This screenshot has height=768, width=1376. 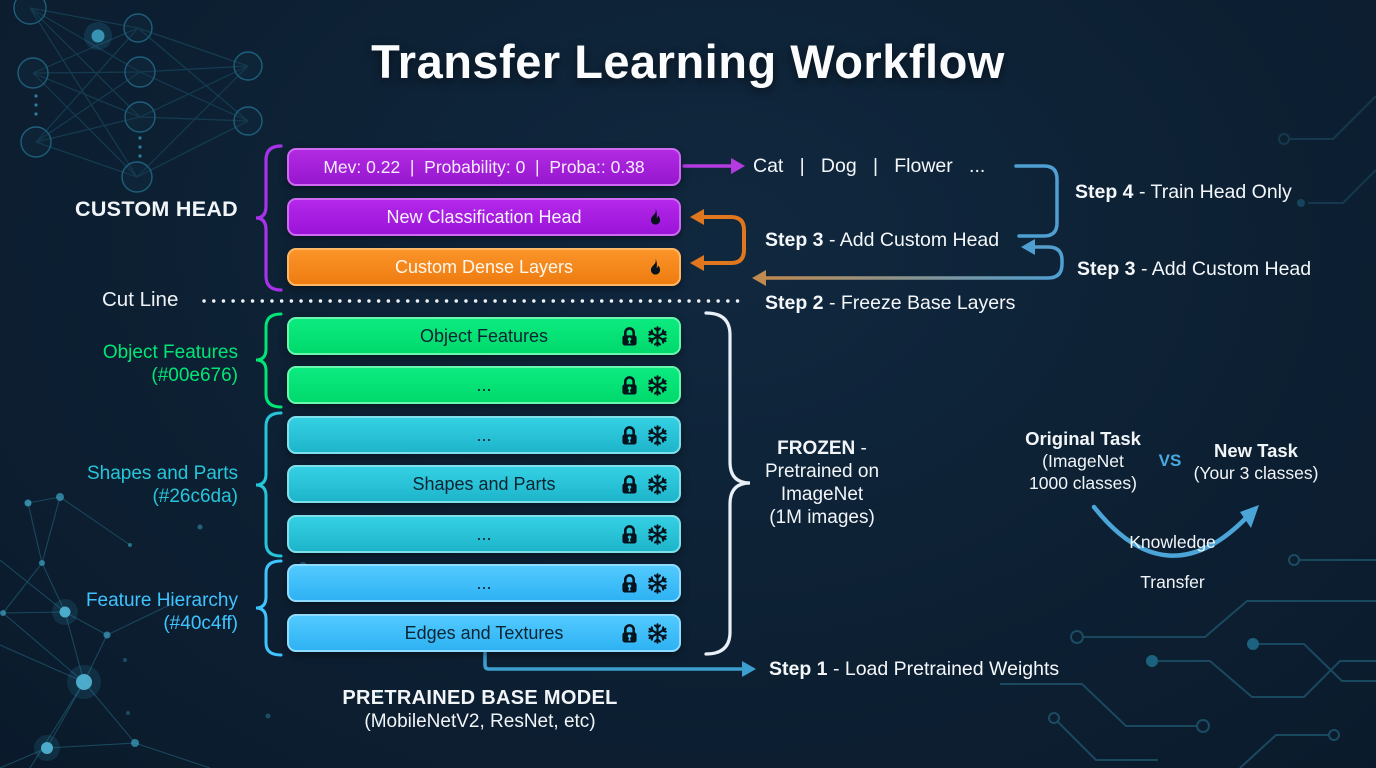 I want to click on group-hex: (#00e676), so click(x=194, y=375).